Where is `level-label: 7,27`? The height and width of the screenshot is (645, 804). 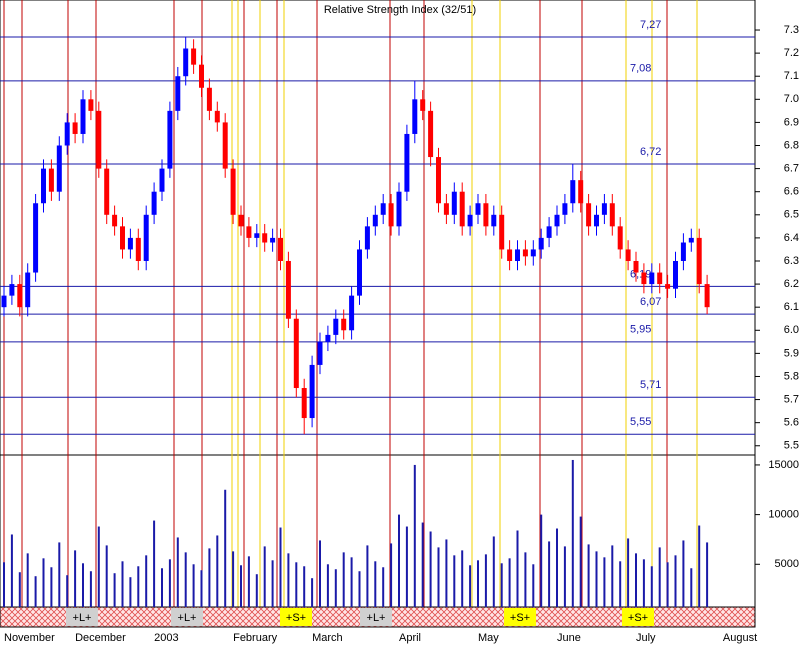
level-label: 7,27 is located at coordinates (650, 25).